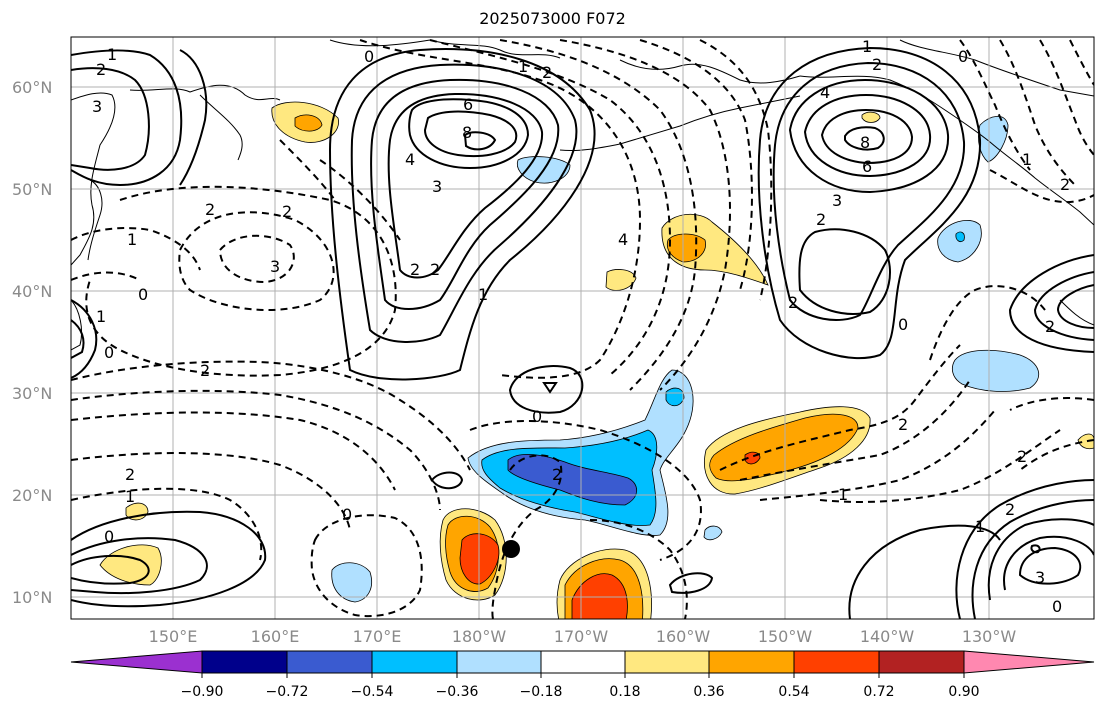 The width and height of the screenshot is (1105, 712). What do you see at coordinates (878, 692) in the screenshot?
I see `colorbar-tick-label: 0.72` at bounding box center [878, 692].